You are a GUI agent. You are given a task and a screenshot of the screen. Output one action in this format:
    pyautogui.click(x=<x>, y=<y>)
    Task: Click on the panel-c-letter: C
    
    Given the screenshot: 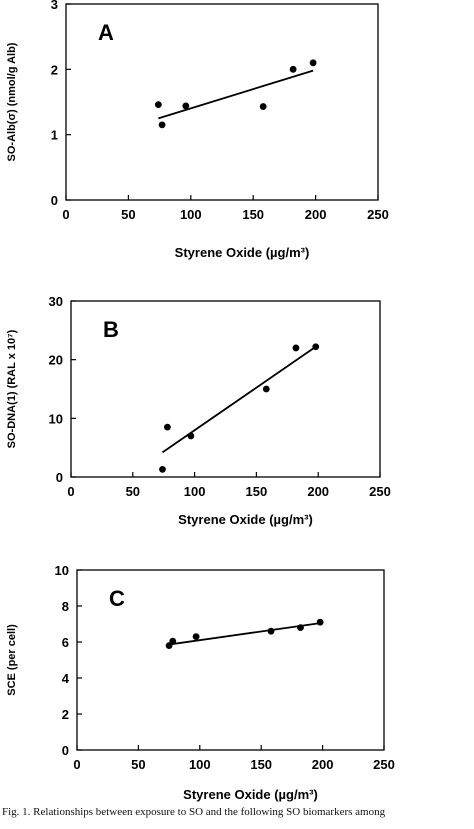 What is the action you would take?
    pyautogui.click(x=117, y=598)
    